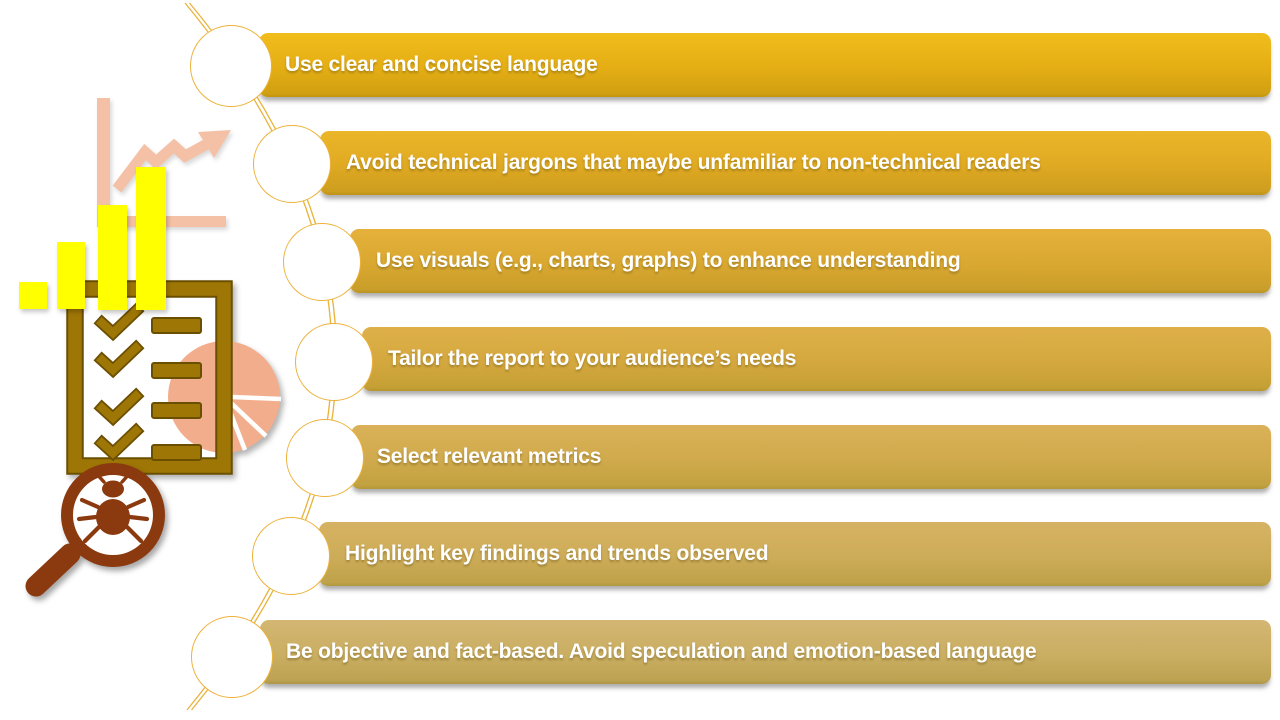 This screenshot has height=720, width=1280. I want to click on trend-arrow-icon, so click(171, 161).